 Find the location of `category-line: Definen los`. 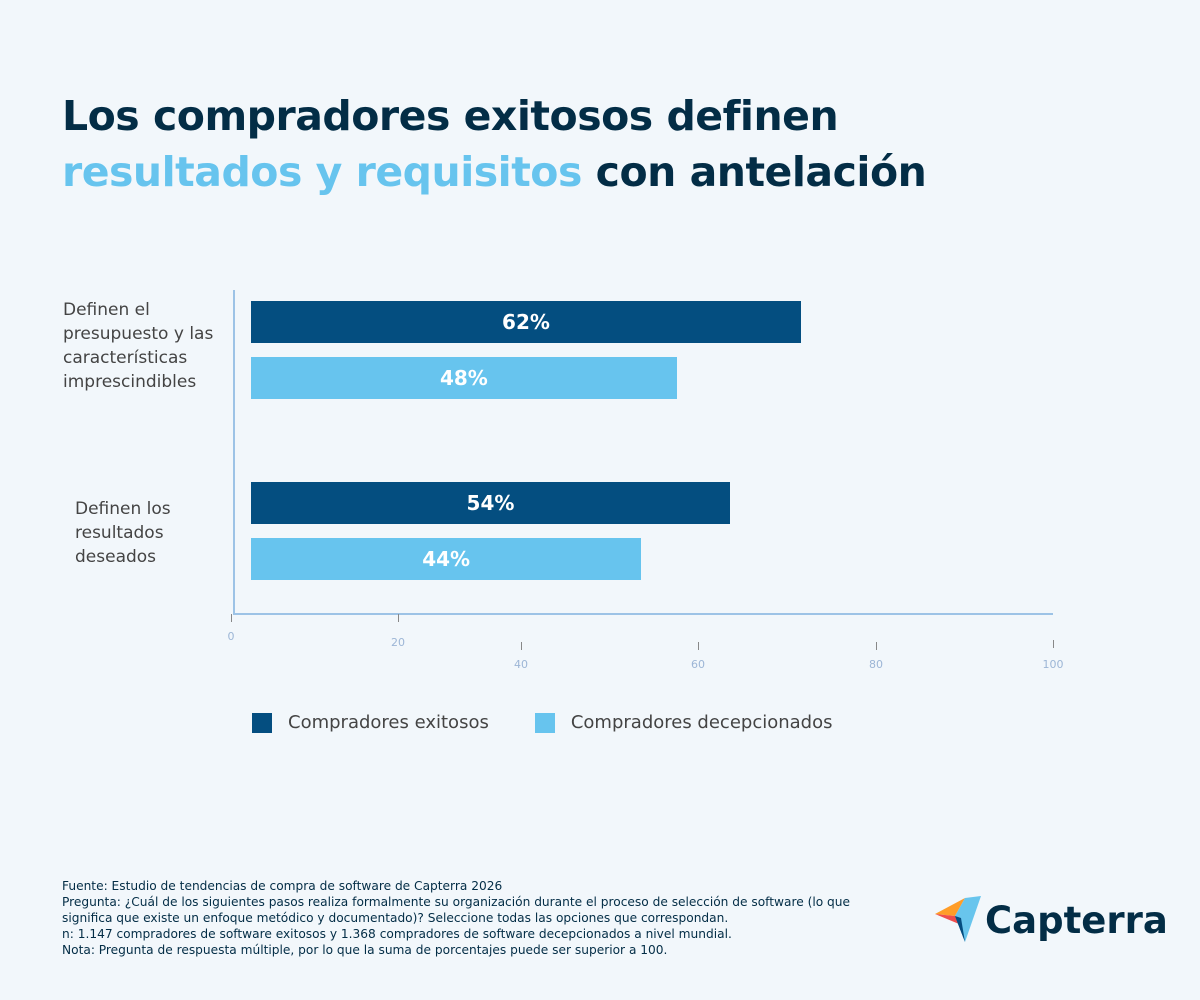

category-line: Definen los is located at coordinates (123, 509).